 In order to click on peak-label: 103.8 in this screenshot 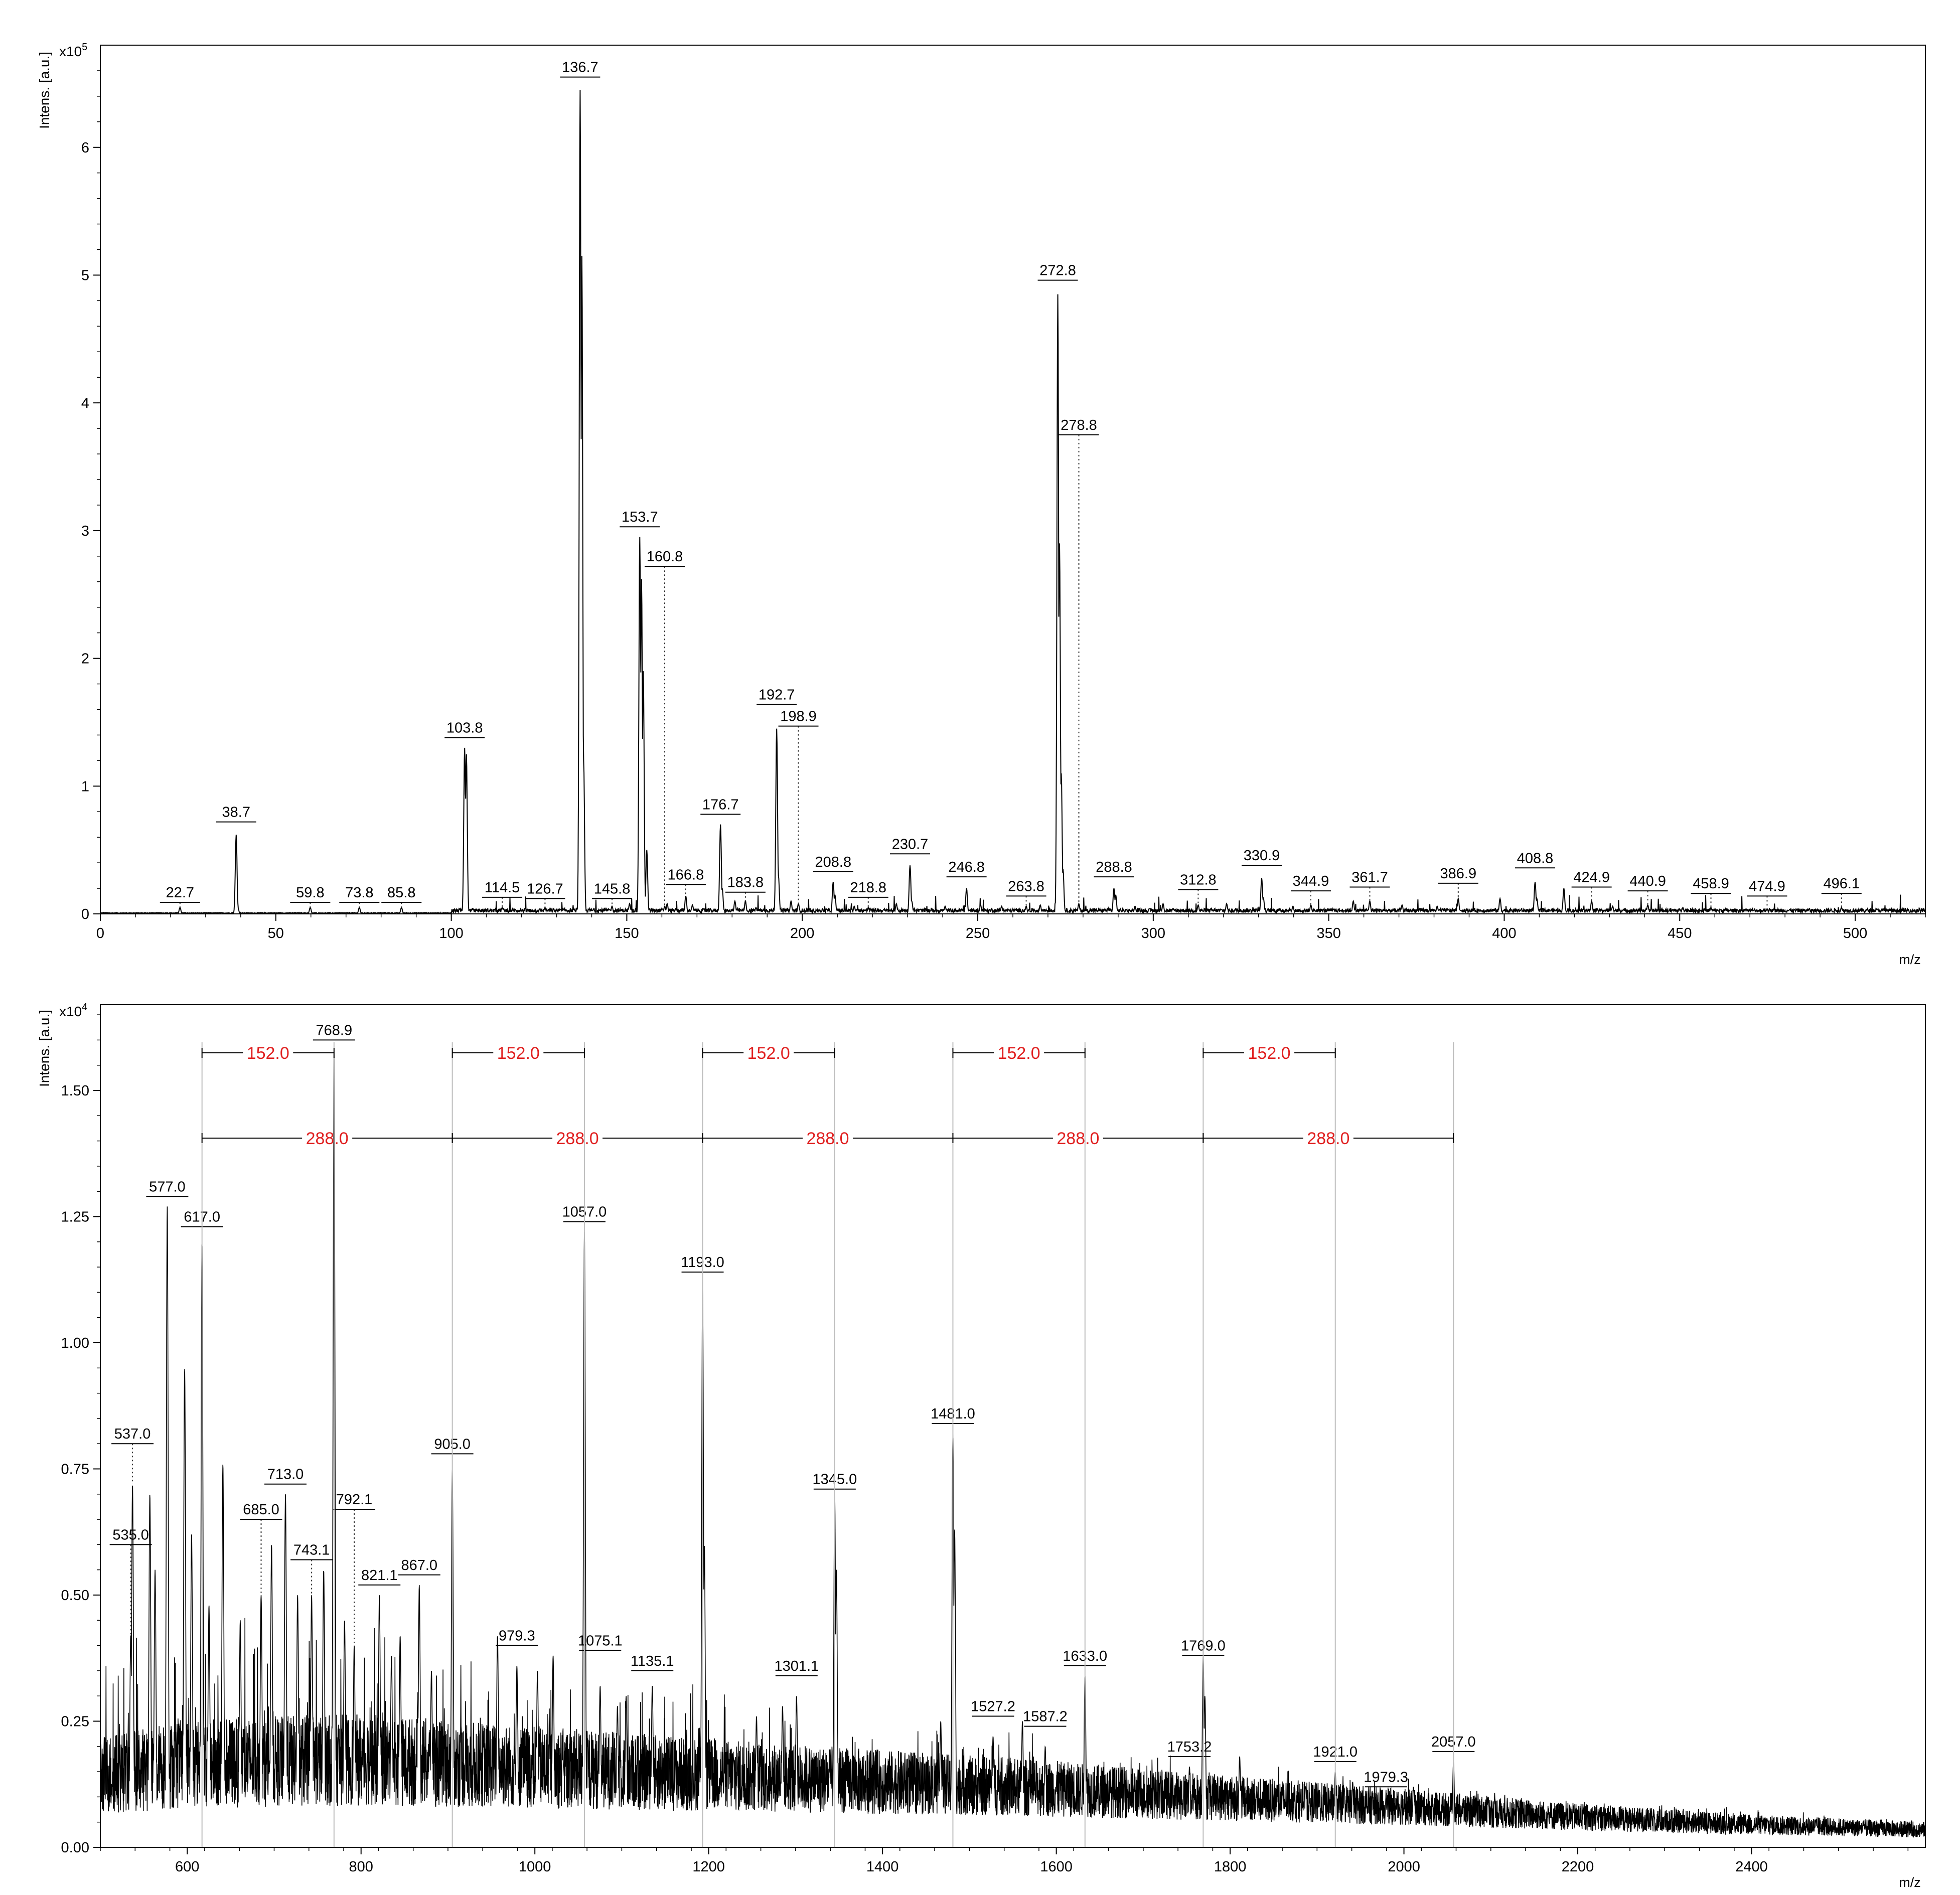, I will do `click(464, 728)`.